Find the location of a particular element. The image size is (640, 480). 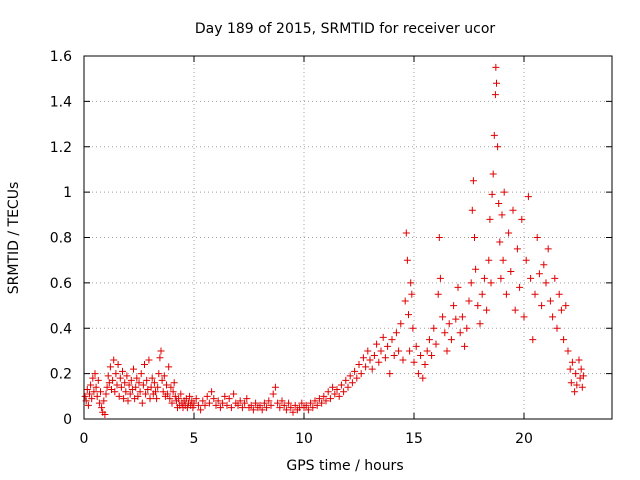

x-tick-label: 20 is located at coordinates (524, 439).